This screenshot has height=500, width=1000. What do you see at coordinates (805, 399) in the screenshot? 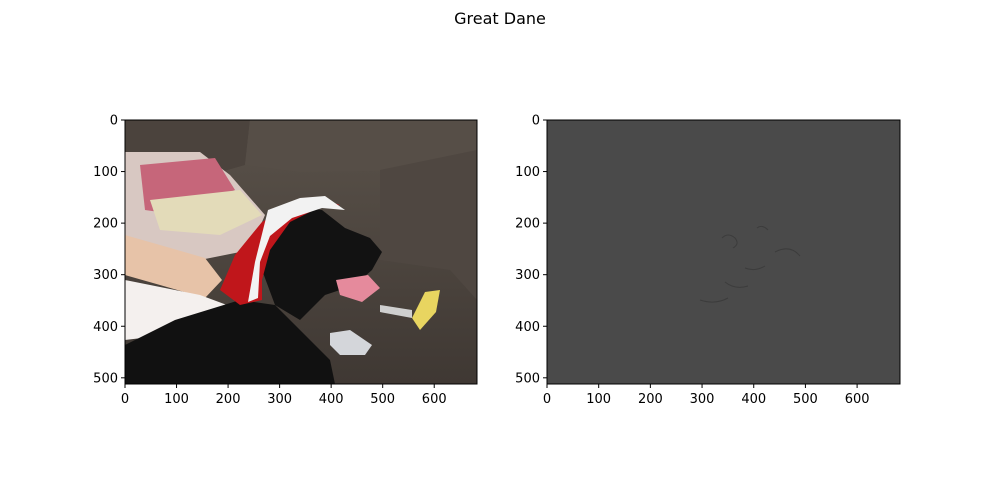
I see `right-x-tick-label: 500` at bounding box center [805, 399].